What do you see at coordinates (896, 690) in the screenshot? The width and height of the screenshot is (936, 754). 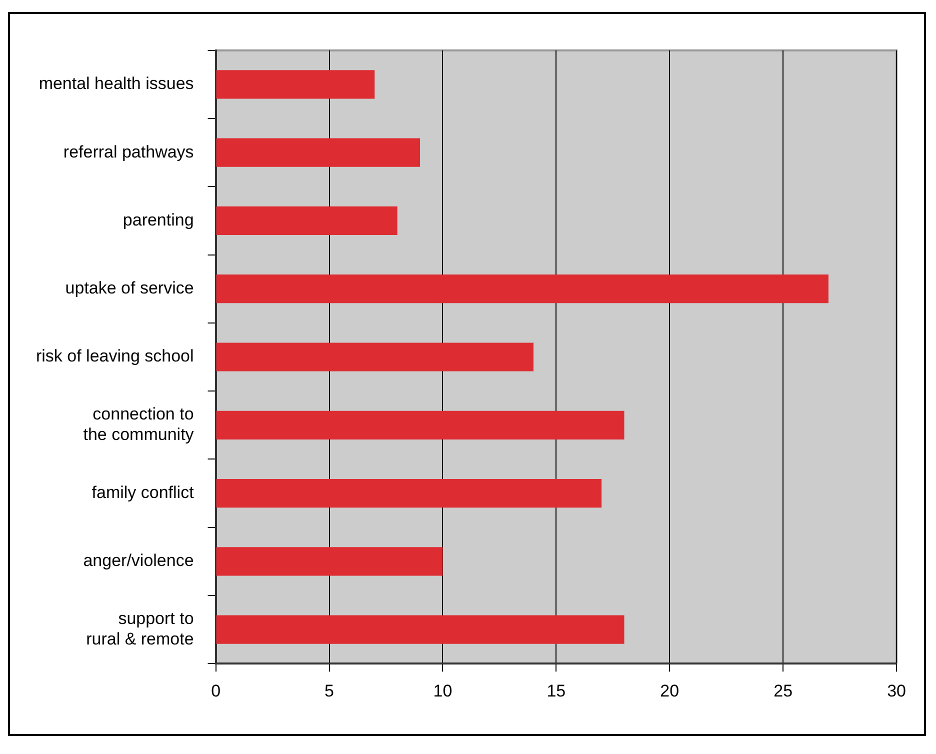 I see `x-tick-label: 30` at bounding box center [896, 690].